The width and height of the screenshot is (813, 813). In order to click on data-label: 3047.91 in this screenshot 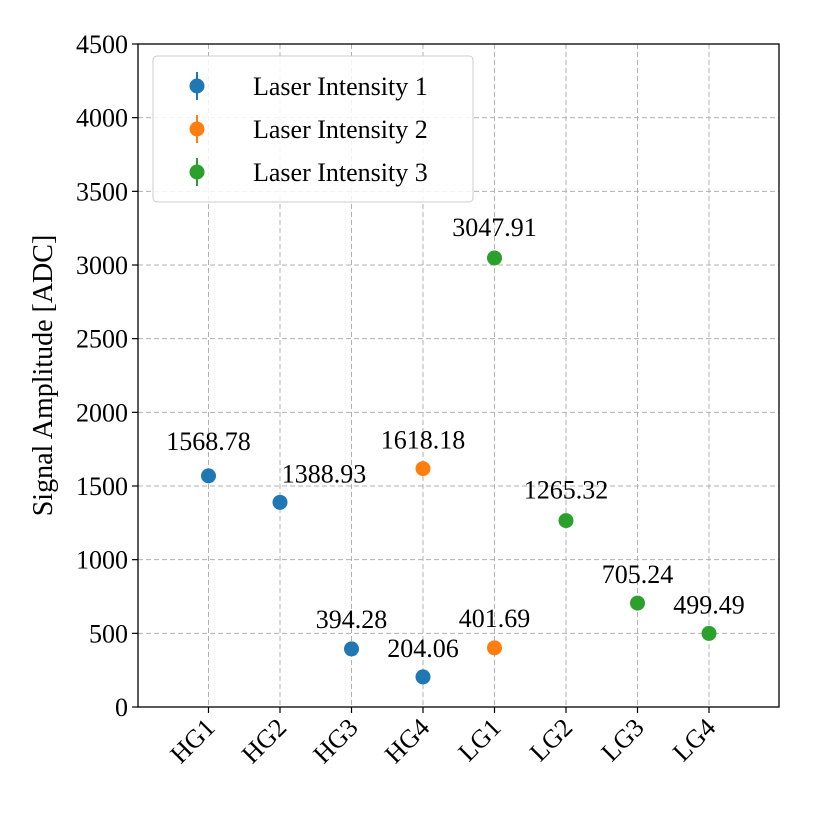, I will do `click(494, 227)`.